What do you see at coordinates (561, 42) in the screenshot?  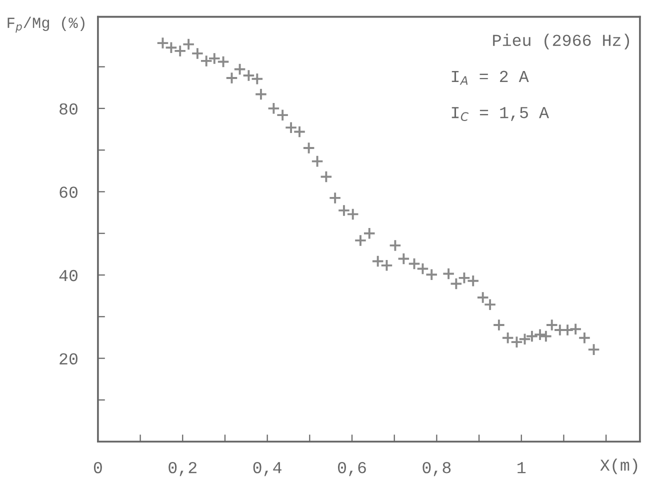 I see `annotation: Pieu (2966 Hz)` at bounding box center [561, 42].